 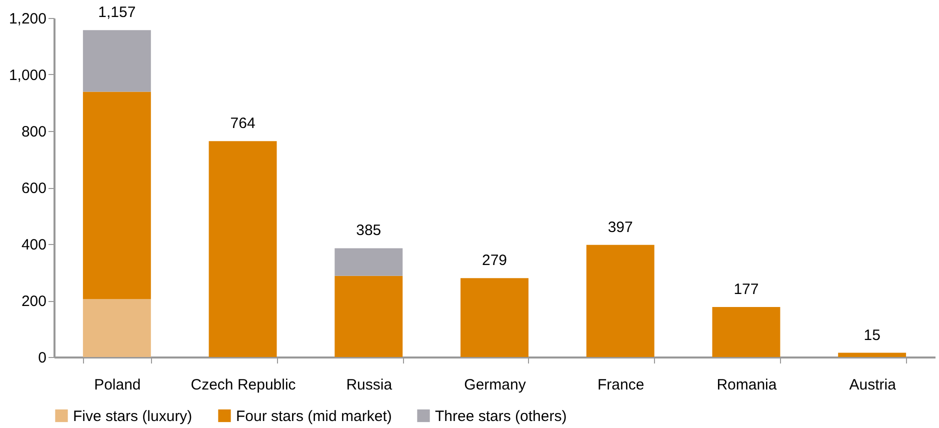 What do you see at coordinates (747, 385) in the screenshot?
I see `x-tick-label: Romania` at bounding box center [747, 385].